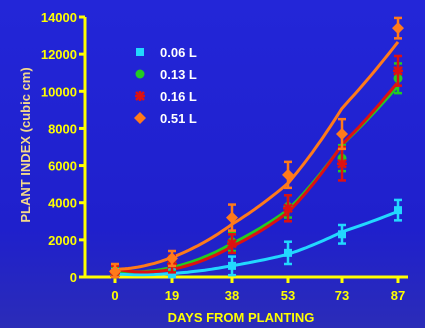 The image size is (425, 328). Describe the element at coordinates (59, 91) in the screenshot. I see `y-tick-label: 10000` at that location.